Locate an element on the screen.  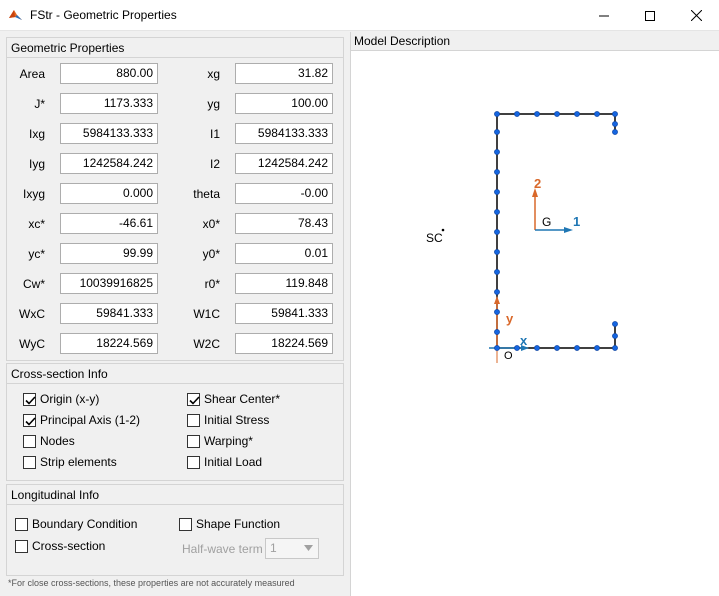
property-value-i1: 5984133.333 is located at coordinates (284, 133).